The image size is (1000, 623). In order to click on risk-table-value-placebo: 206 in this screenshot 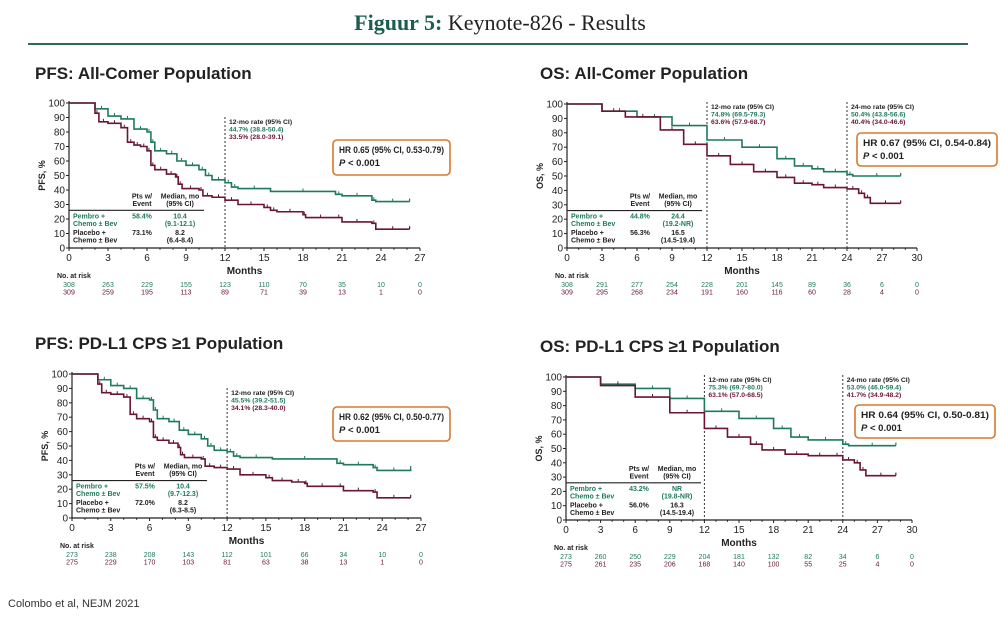, I will do `click(670, 565)`.